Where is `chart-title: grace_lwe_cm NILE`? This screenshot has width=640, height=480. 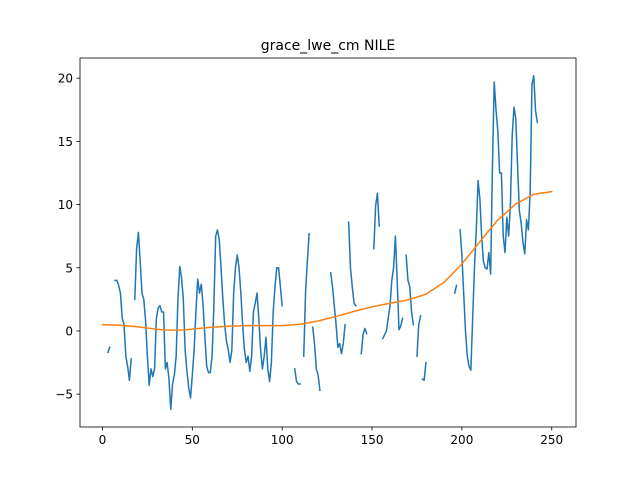
chart-title: grace_lwe_cm NILE is located at coordinates (328, 46).